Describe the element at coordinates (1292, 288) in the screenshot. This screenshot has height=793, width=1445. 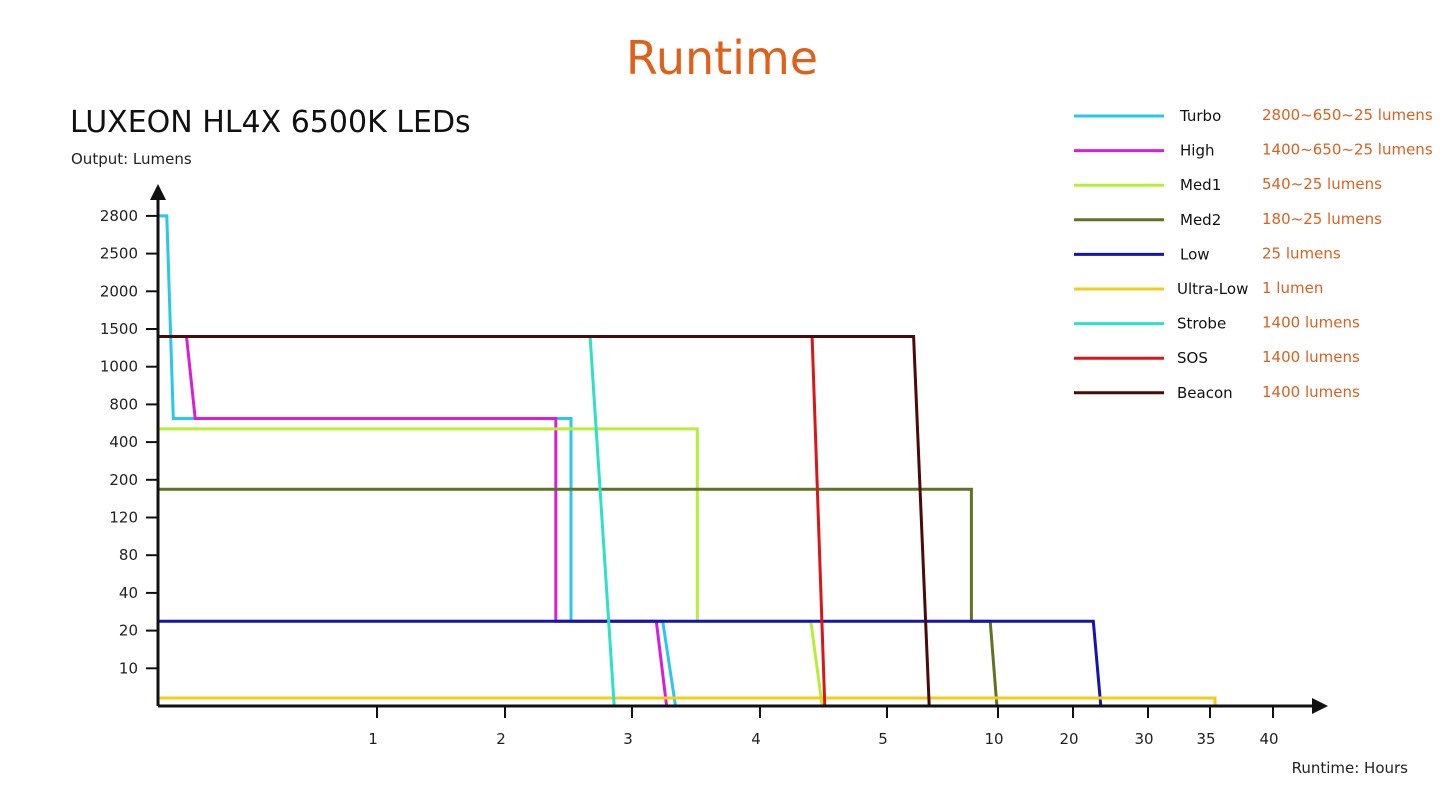
I see `legend-spec: 1 lumen` at that location.